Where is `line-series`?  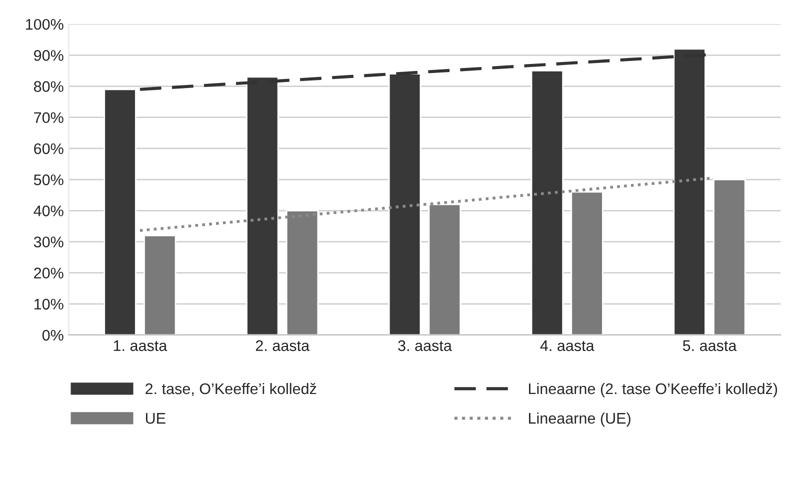
line-series is located at coordinates (424, 204).